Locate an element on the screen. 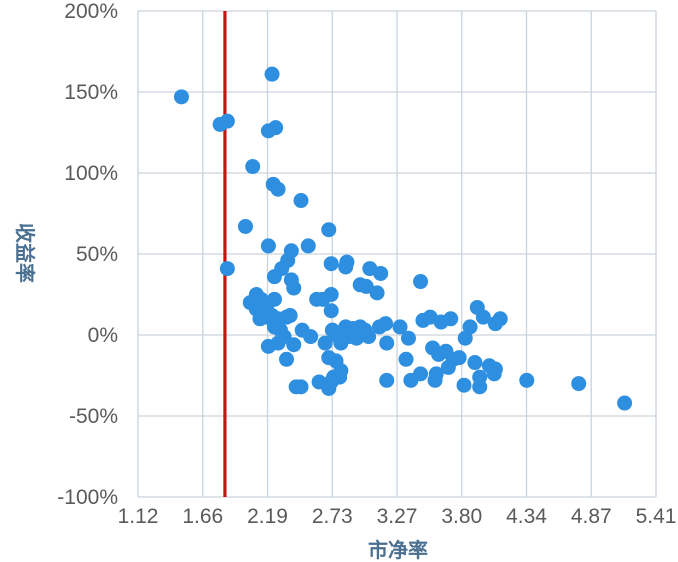  y-tick-label: 150% is located at coordinates (91, 92).